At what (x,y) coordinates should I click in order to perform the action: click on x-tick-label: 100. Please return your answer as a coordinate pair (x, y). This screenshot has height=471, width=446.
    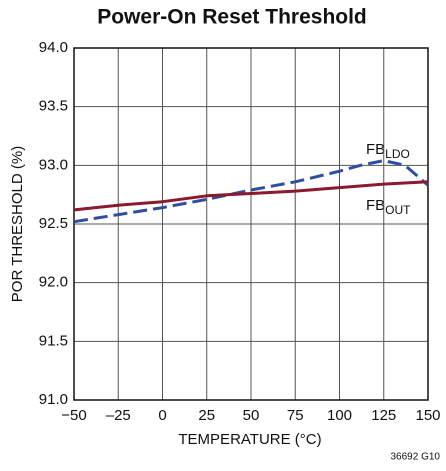
    Looking at the image, I should click on (339, 415).